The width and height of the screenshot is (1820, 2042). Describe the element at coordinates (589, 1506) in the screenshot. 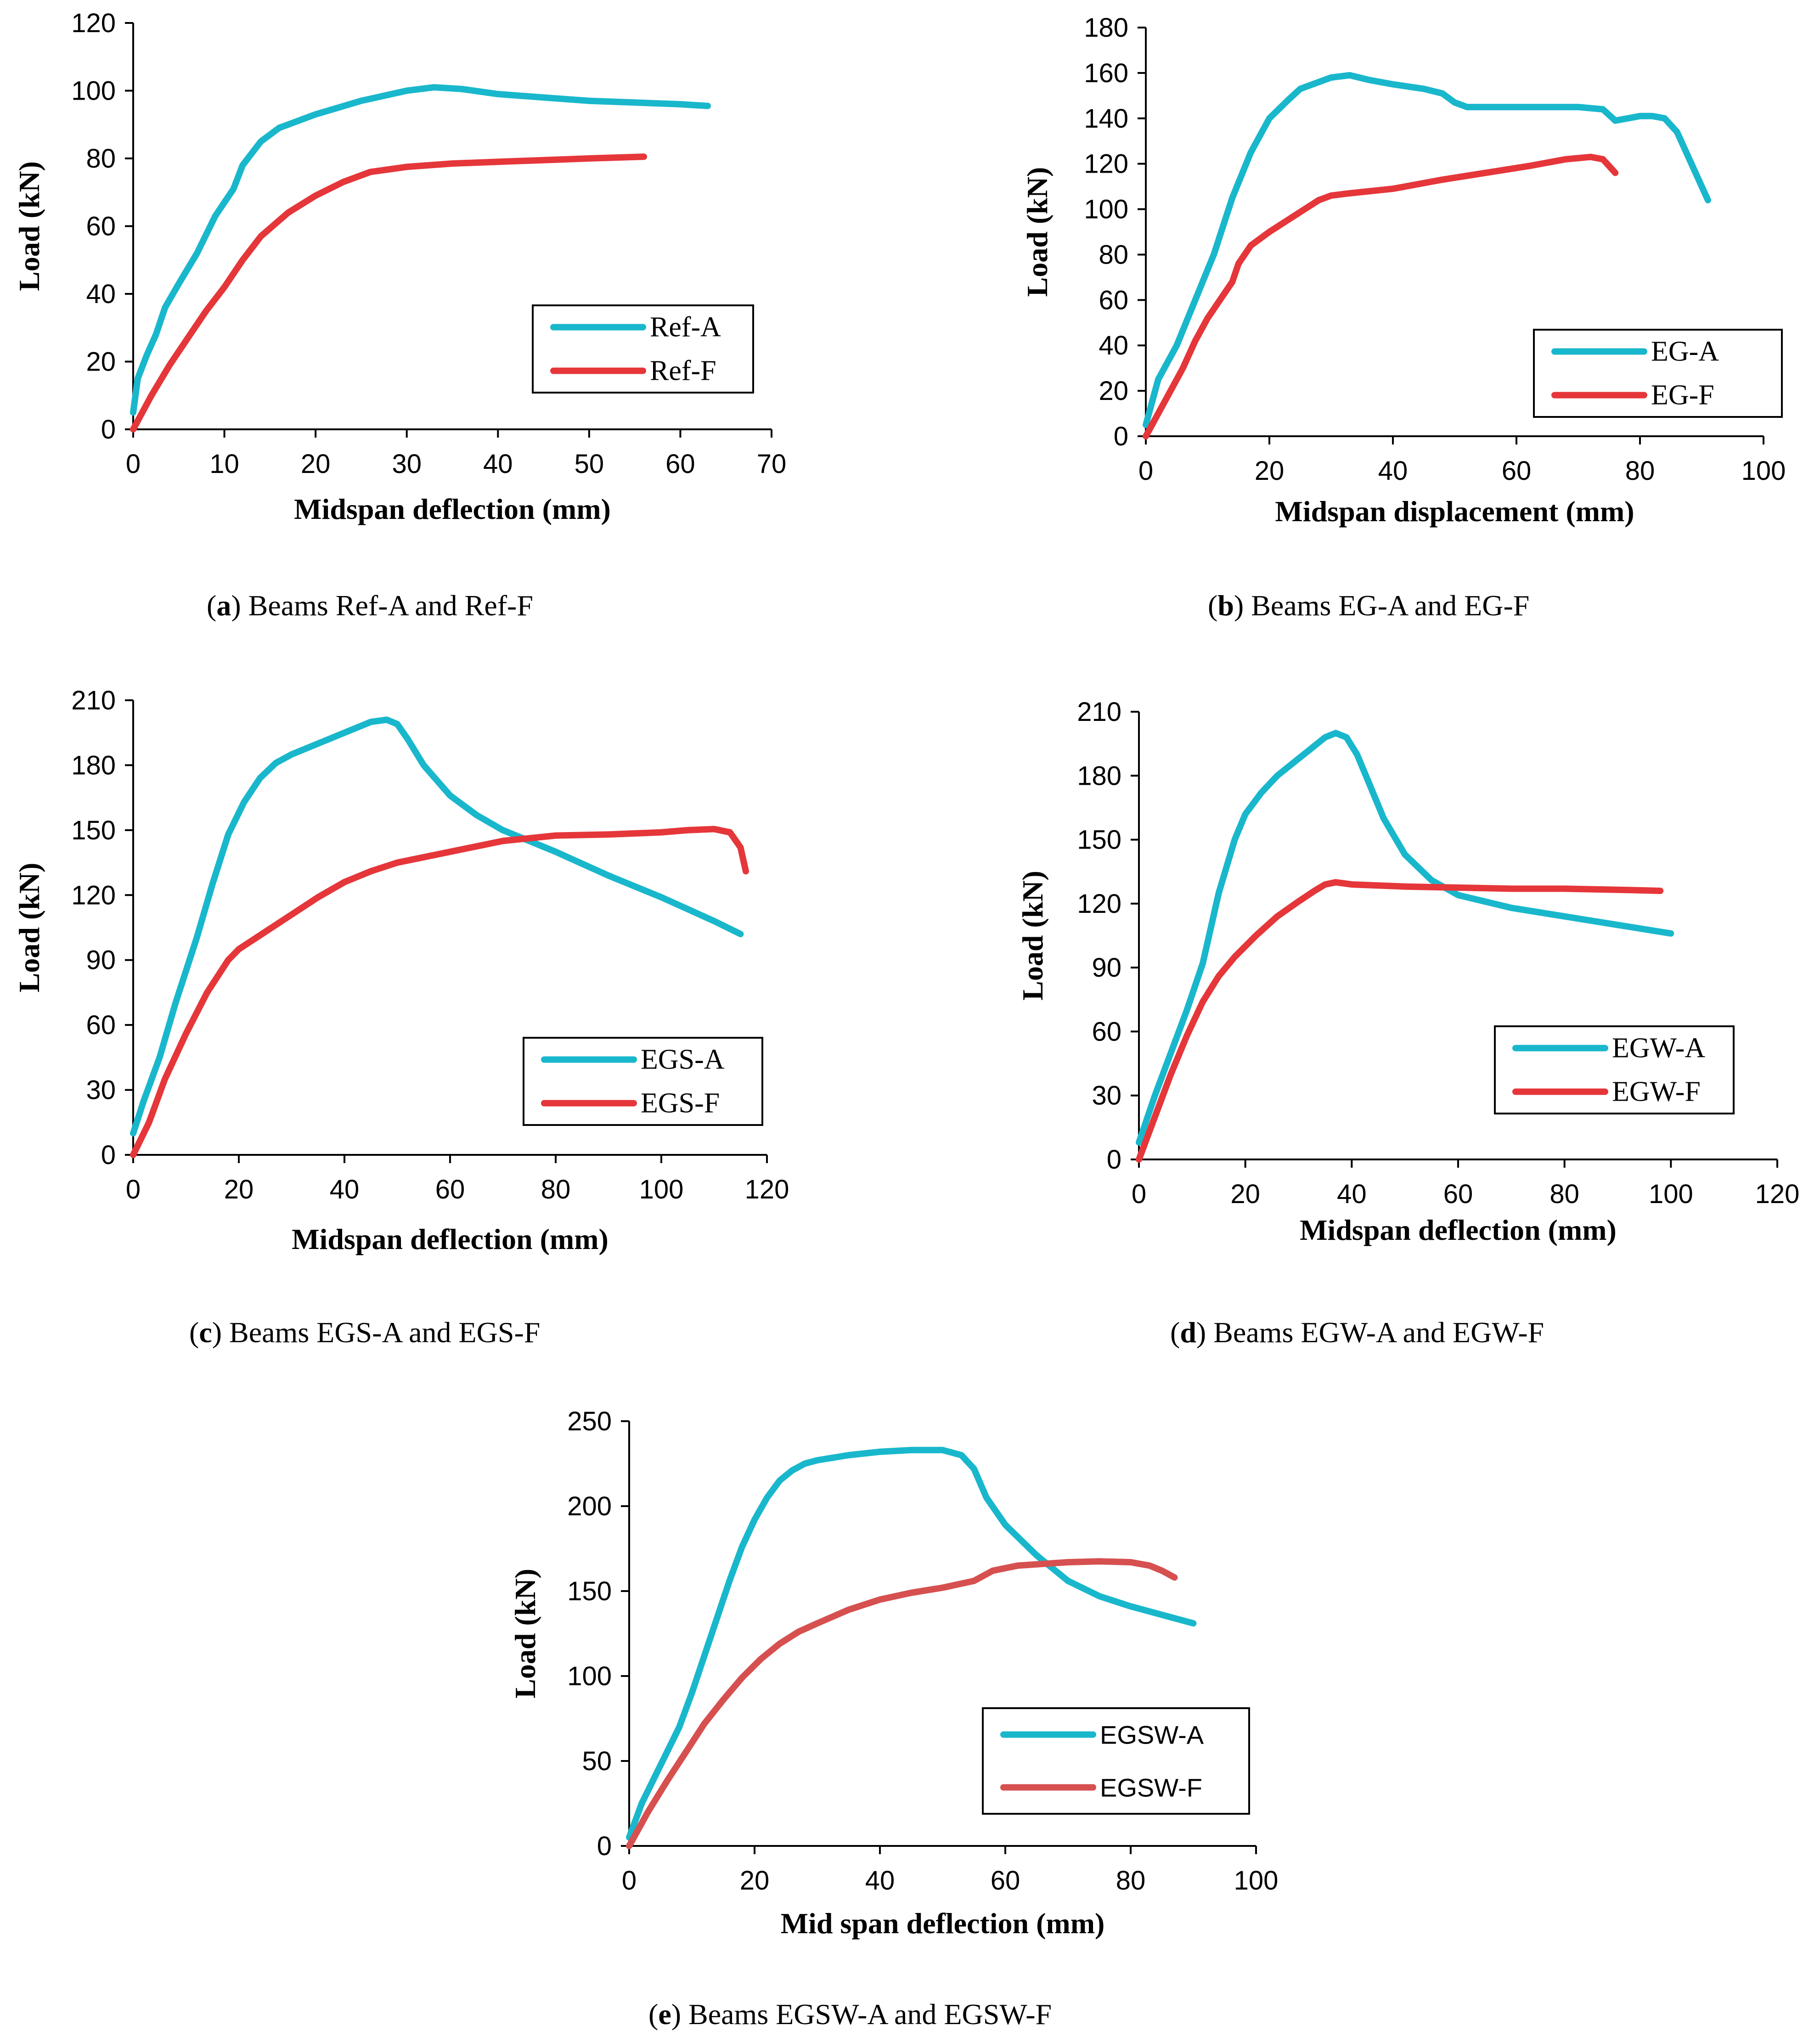

I see `y-tick-label: 200` at that location.